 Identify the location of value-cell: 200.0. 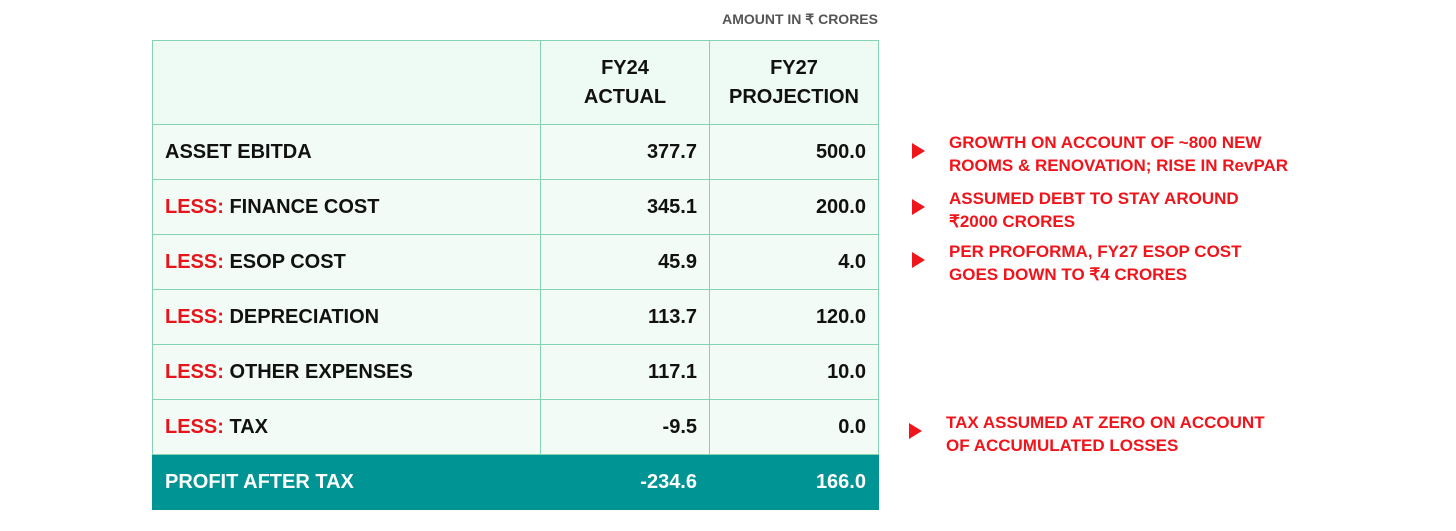
(794, 207).